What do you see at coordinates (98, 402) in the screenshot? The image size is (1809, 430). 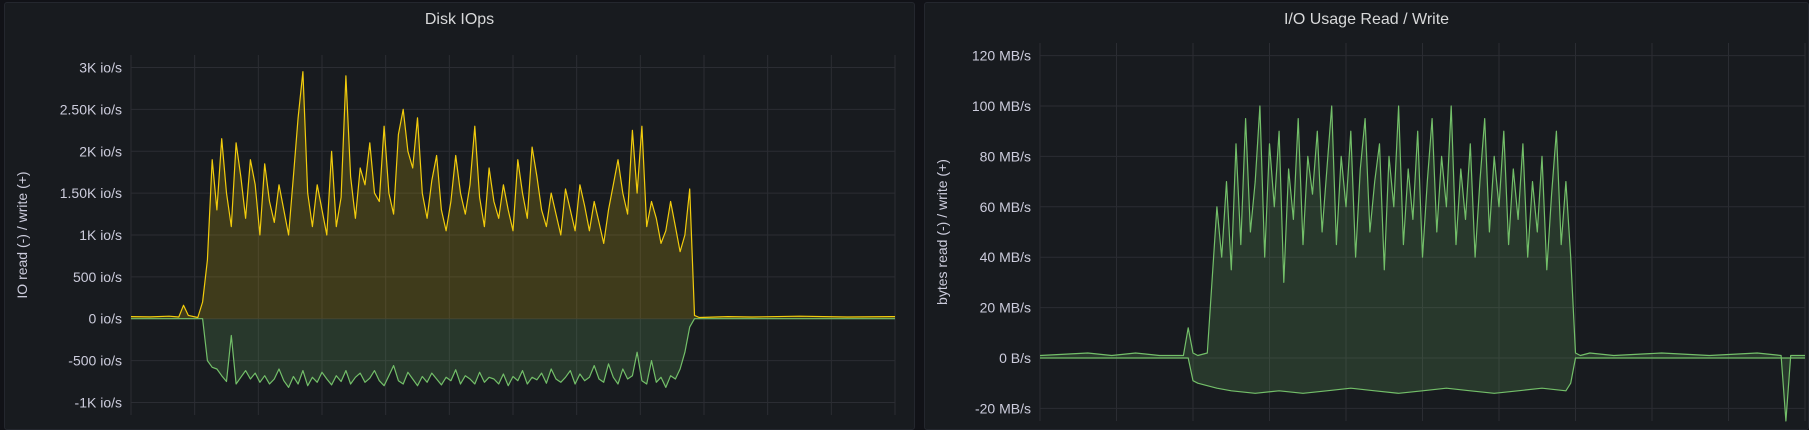 I see `y-tick-label: -1K io/s` at bounding box center [98, 402].